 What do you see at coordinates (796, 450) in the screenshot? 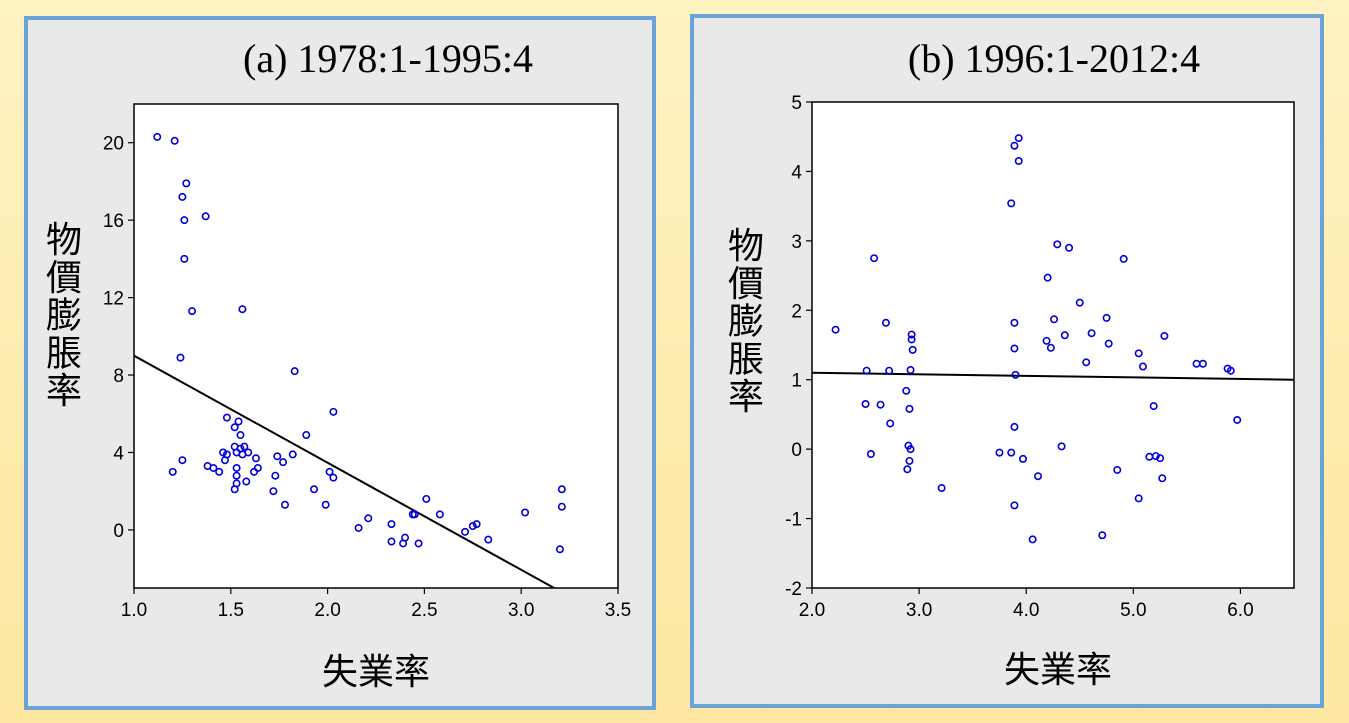
I see `y-tick-label: 0` at bounding box center [796, 450].